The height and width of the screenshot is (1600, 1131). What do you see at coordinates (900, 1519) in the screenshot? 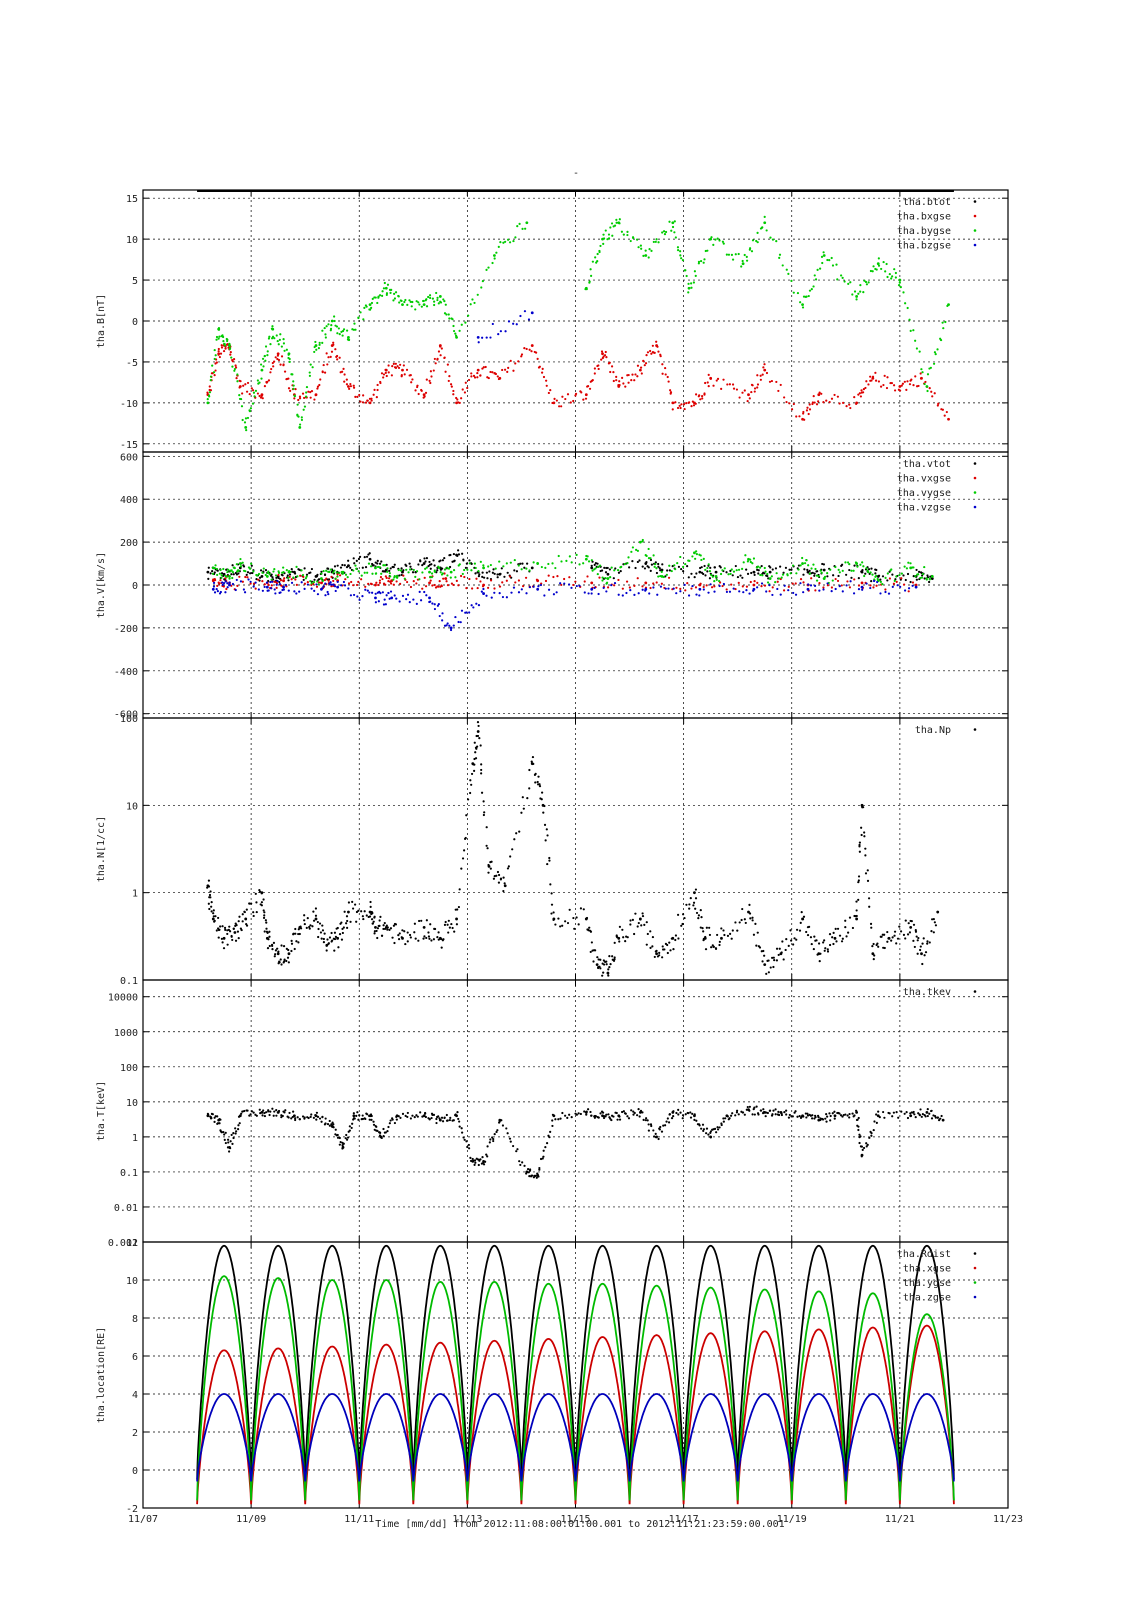
I see `x-tick-label: 11/21` at bounding box center [900, 1519].